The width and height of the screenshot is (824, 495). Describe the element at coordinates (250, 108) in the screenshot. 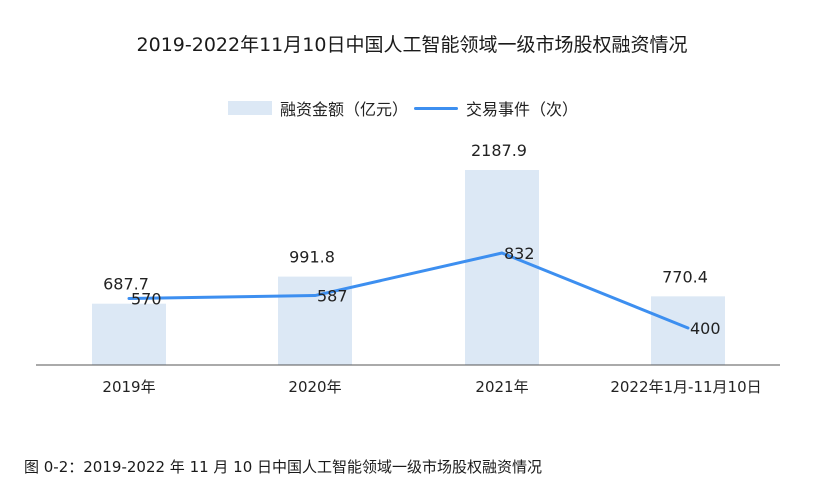

I see `legend-swatch-bar` at that location.